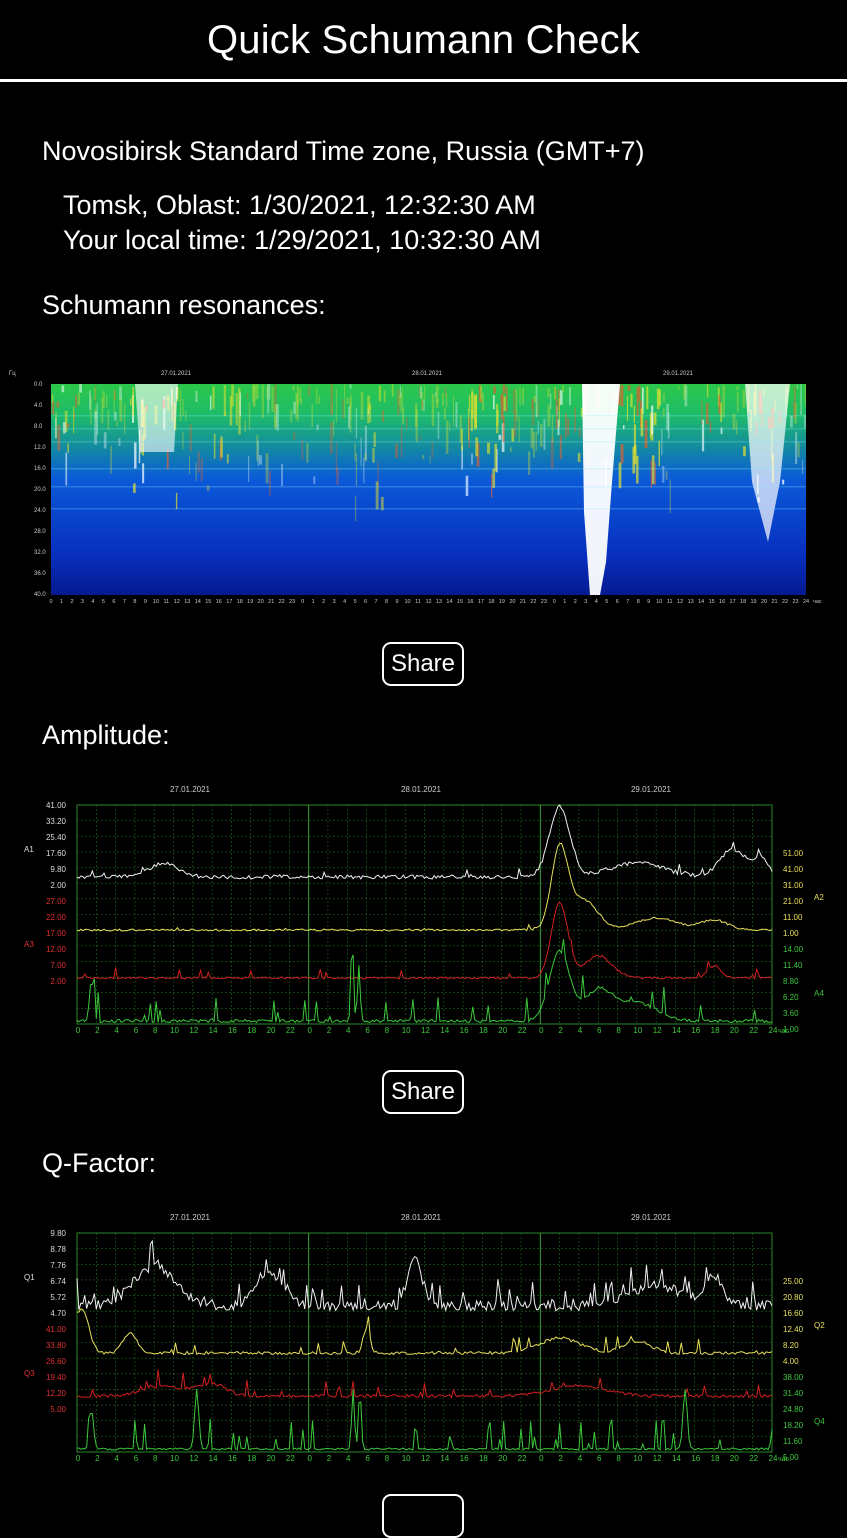 This screenshot has height=1538, width=847. I want to click on chart-date-label: 29.01.2021, so click(651, 1217).